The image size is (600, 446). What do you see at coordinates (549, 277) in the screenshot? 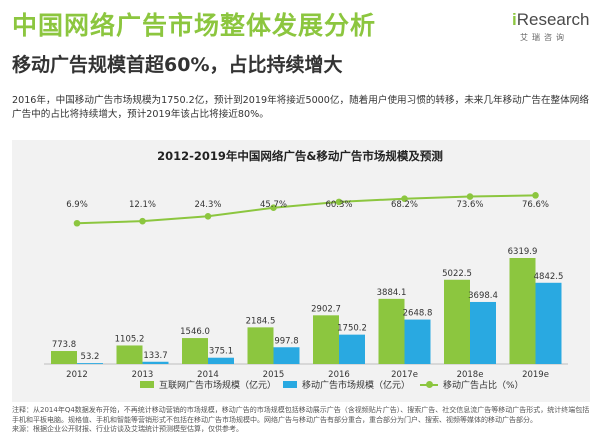
I see `label-mobile-2019e: 4842.5` at bounding box center [549, 277].